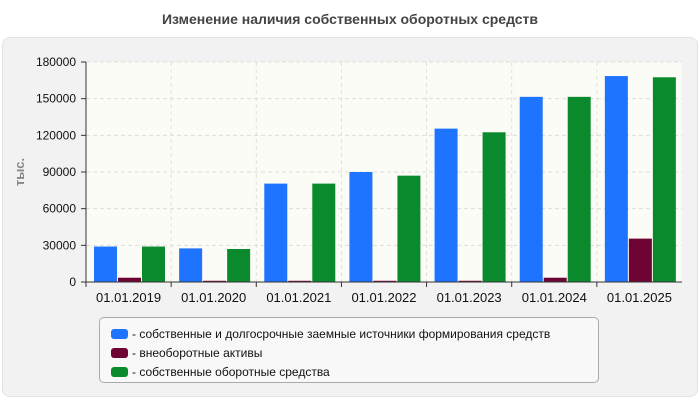 This screenshot has width=700, height=400. I want to click on y-tick-label: 180000, so click(56, 62).